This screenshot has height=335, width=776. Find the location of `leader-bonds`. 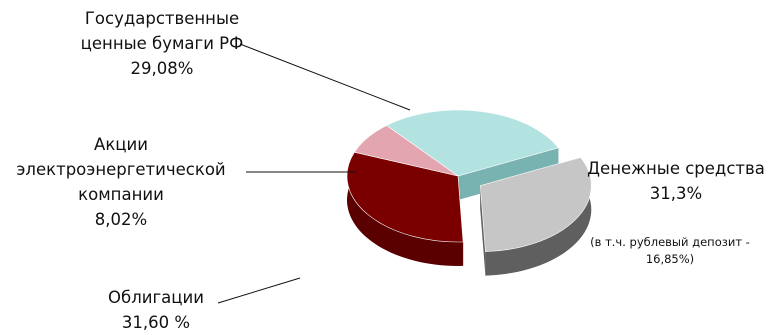

leader-bonds is located at coordinates (259, 290).